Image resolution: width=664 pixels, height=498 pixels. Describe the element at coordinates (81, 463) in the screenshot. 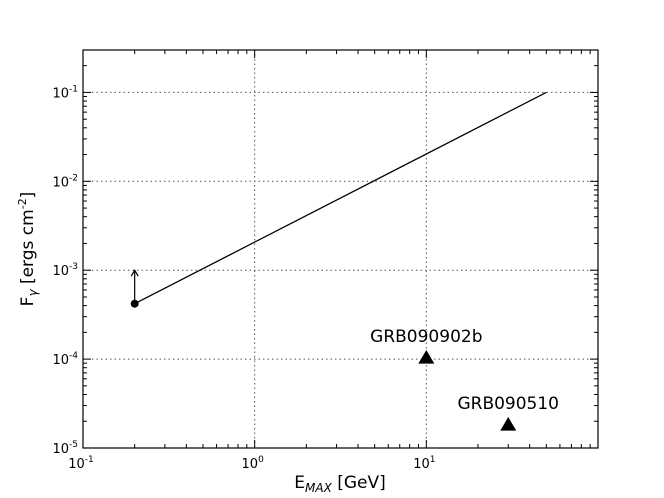

I see `x-tick-label: 10⁻¹` at that location.